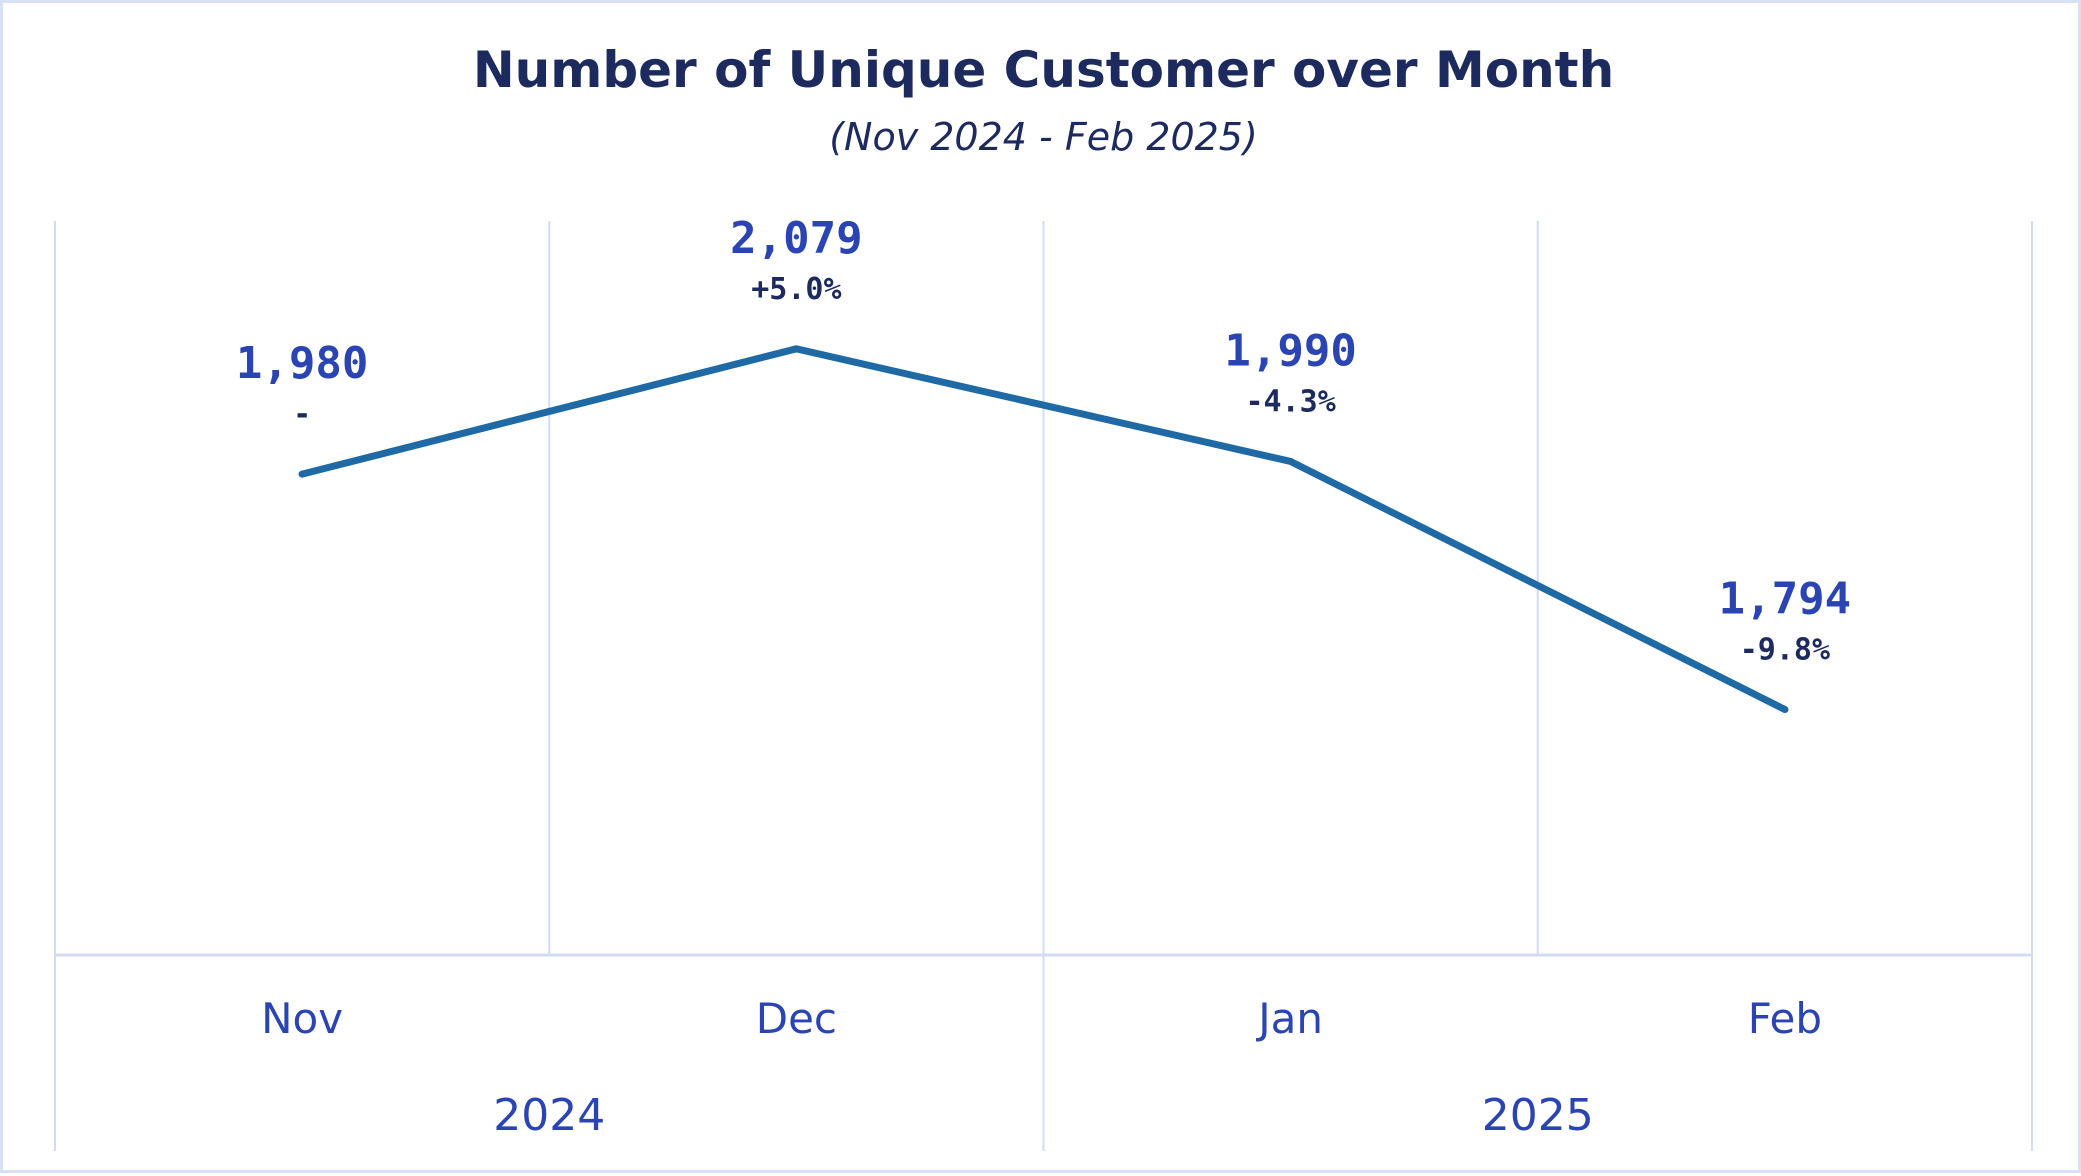 This screenshot has width=2081, height=1176. What do you see at coordinates (302, 414) in the screenshot?
I see `change-label: -` at bounding box center [302, 414].